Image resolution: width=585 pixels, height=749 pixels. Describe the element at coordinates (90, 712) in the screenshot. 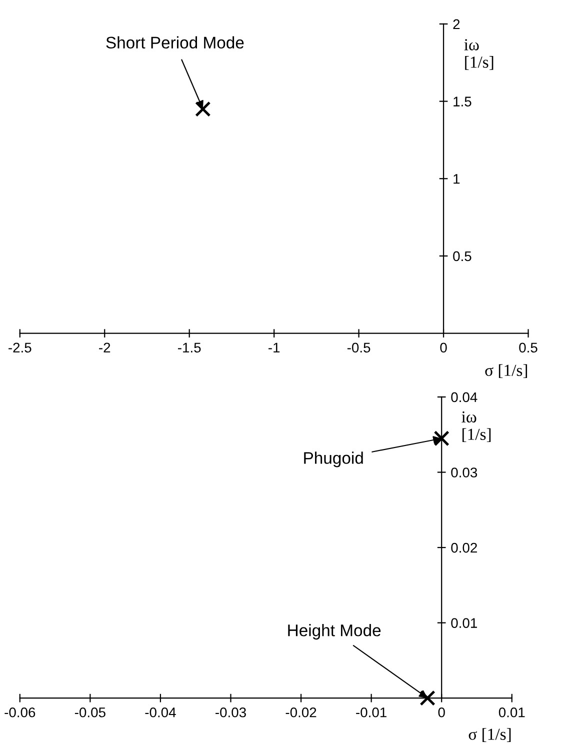

I see `x-tick-label: -0.05` at that location.